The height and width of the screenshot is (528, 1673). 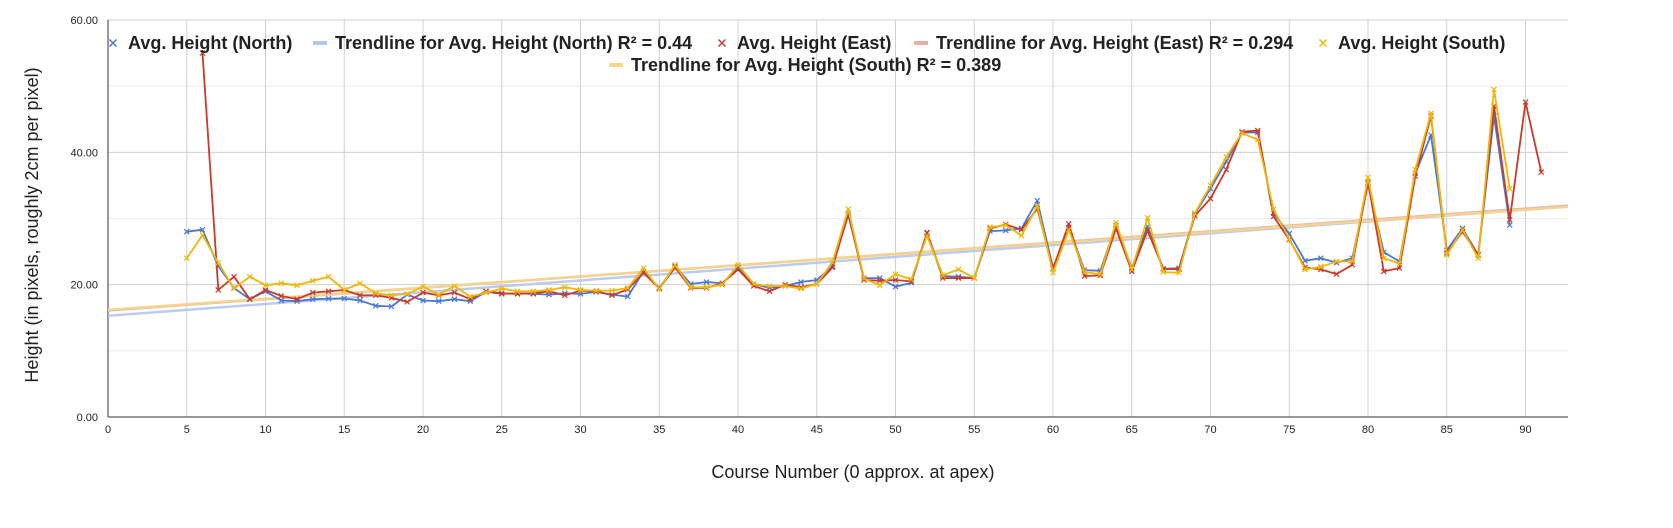 I want to click on legend-label: Avg. Height (North), so click(x=210, y=43).